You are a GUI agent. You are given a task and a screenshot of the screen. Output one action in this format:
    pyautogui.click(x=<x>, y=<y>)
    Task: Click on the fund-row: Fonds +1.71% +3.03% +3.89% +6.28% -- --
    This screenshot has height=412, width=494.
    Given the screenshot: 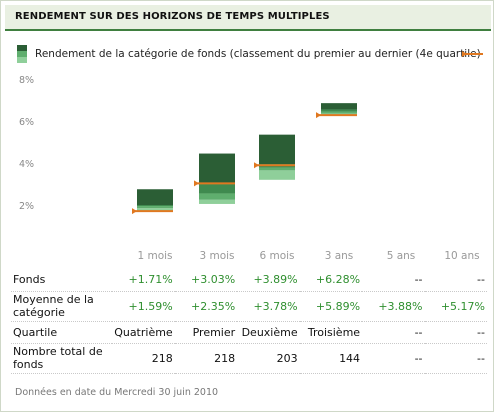 What is the action you would take?
    pyautogui.click(x=249, y=280)
    